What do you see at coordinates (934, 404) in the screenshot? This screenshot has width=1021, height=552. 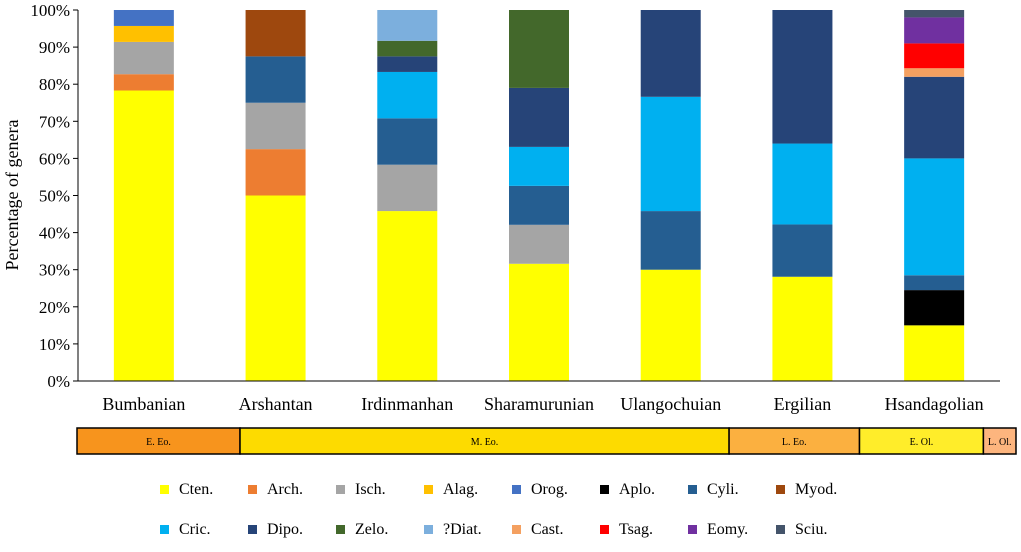 I see `x-category-label: Hsandagolian` at bounding box center [934, 404].